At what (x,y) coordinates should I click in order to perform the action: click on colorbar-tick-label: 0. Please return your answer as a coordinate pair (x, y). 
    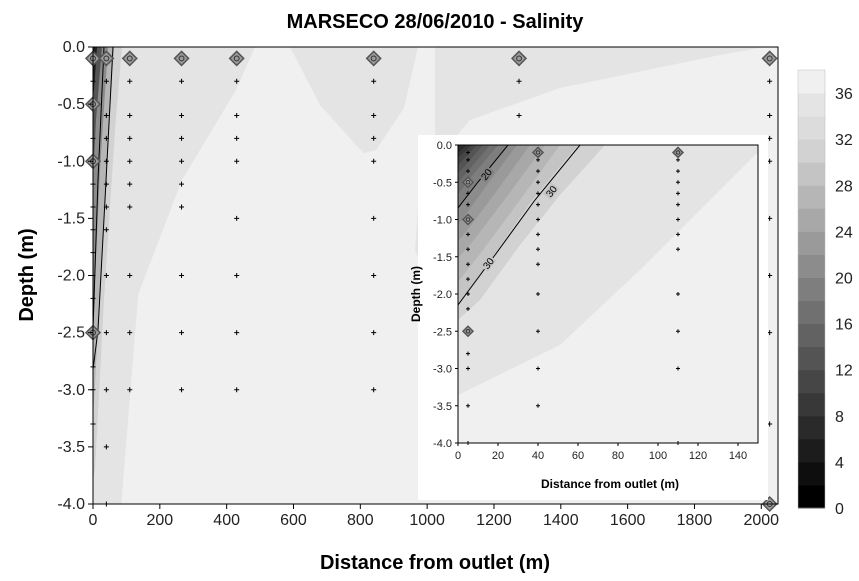
    Looking at the image, I should click on (839, 509).